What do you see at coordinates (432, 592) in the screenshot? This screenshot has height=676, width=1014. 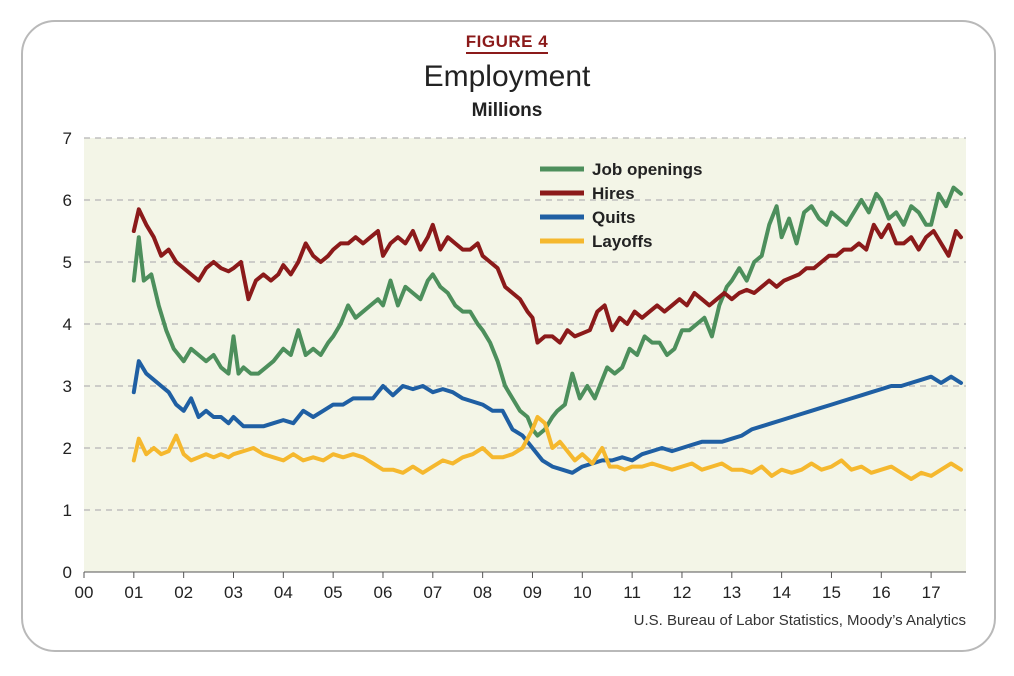 I see `x-tick-label: 07` at bounding box center [432, 592].